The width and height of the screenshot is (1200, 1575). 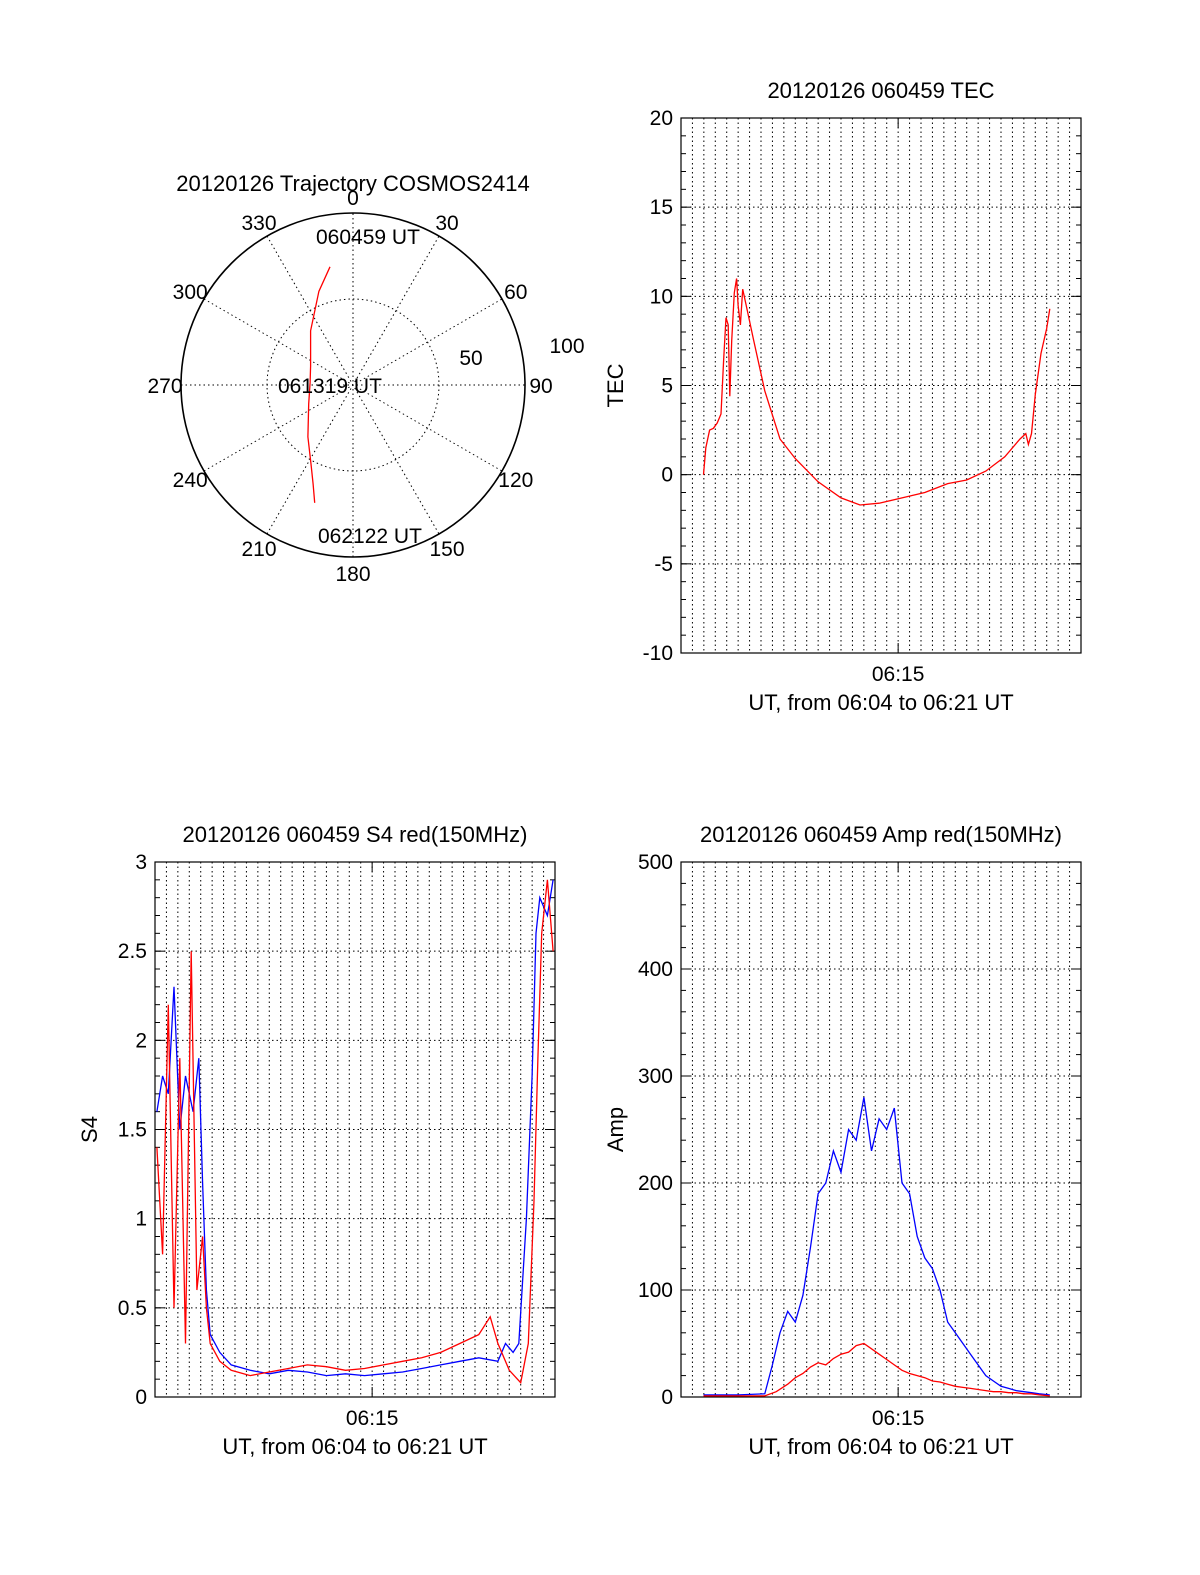 I want to click on polar-angle-label: 150, so click(x=446, y=549).